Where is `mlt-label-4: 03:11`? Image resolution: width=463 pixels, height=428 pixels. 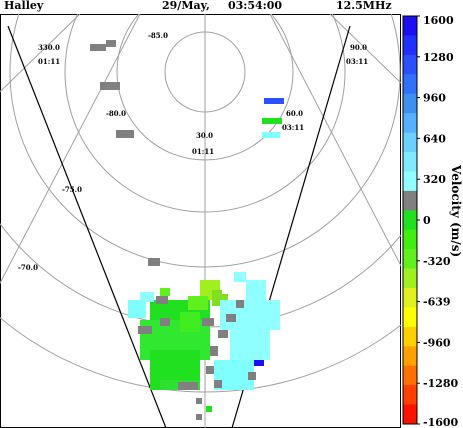
mlt-label-4: 03:11 is located at coordinates (357, 61).